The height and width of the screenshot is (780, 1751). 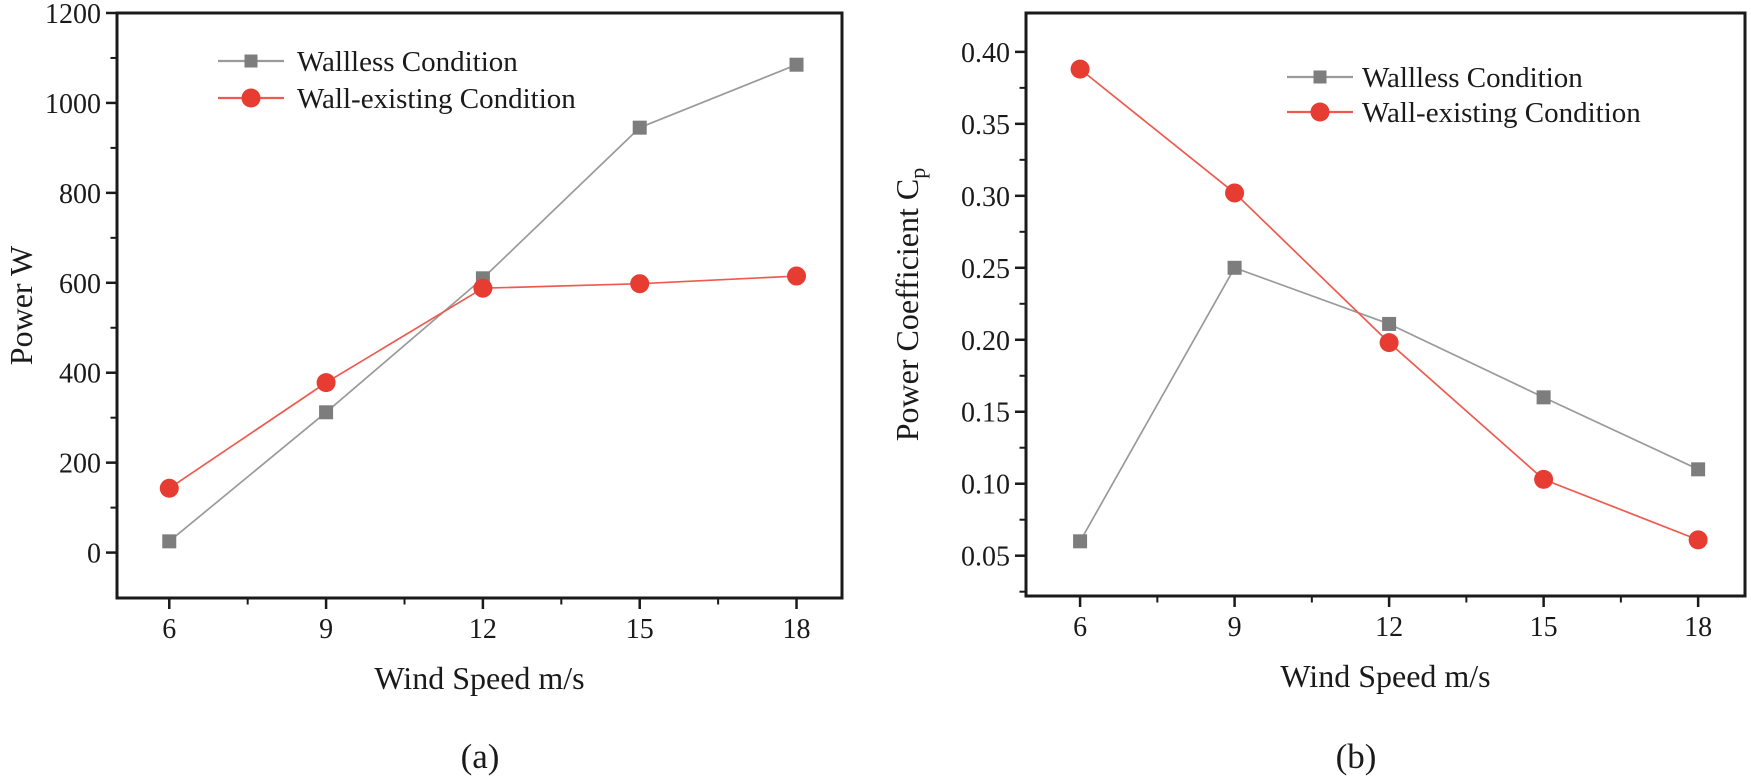 What do you see at coordinates (985, 557) in the screenshot?
I see `y-tick-label: 0.05` at bounding box center [985, 557].